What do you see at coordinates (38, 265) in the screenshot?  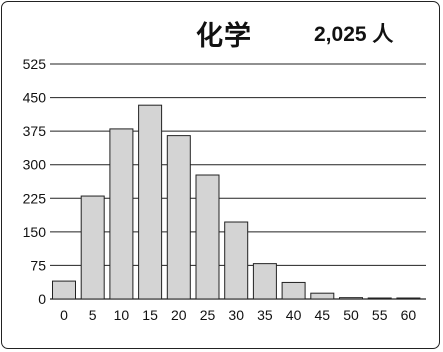 I see `y-tick-label: 75` at bounding box center [38, 265].